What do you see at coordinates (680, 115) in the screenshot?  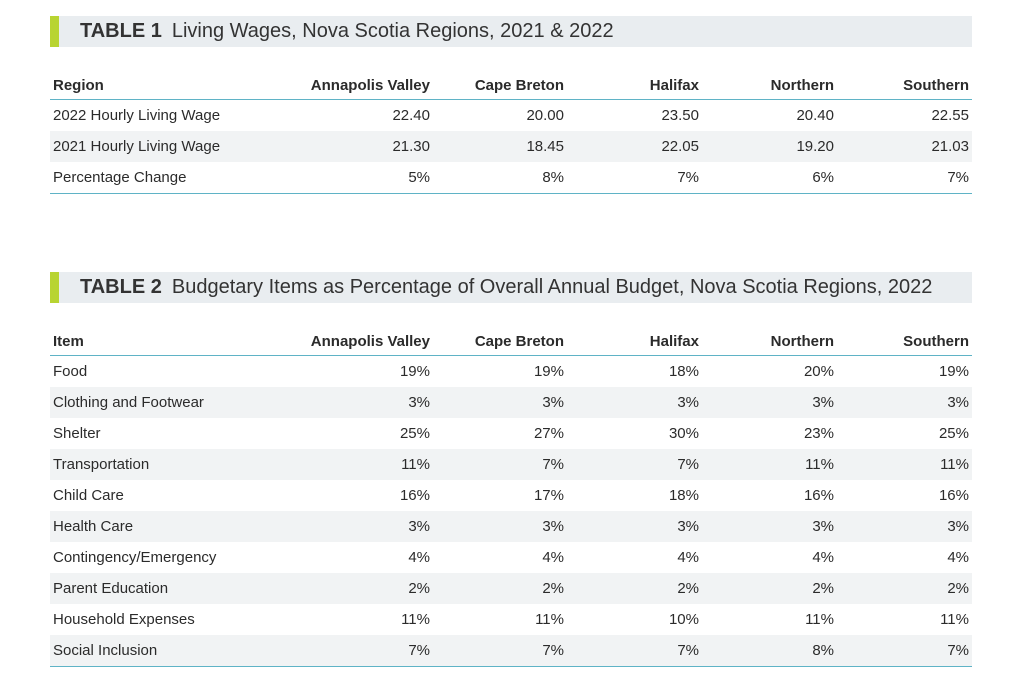 I see `value-cell: 23.50` at bounding box center [680, 115].